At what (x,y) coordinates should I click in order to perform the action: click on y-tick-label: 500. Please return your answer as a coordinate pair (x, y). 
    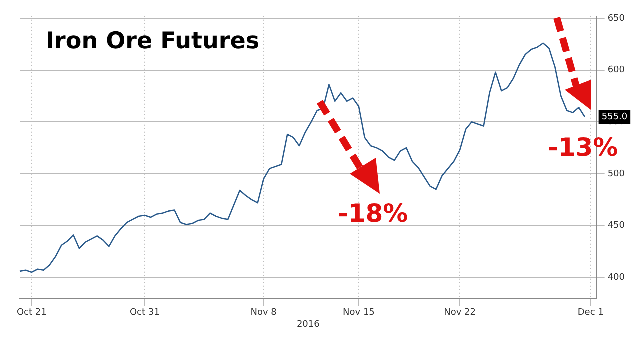
    Looking at the image, I should click on (617, 174).